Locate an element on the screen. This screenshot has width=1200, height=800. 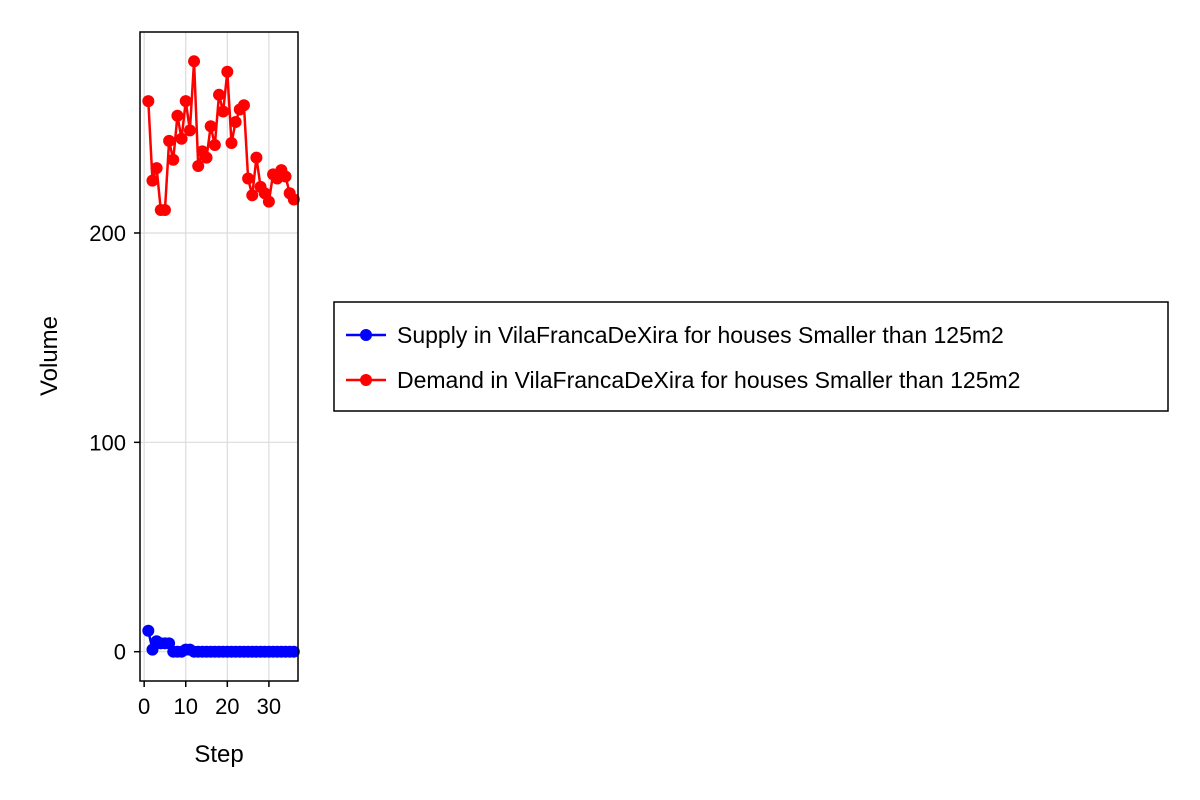
x-axis-title: Step is located at coordinates (218, 754).